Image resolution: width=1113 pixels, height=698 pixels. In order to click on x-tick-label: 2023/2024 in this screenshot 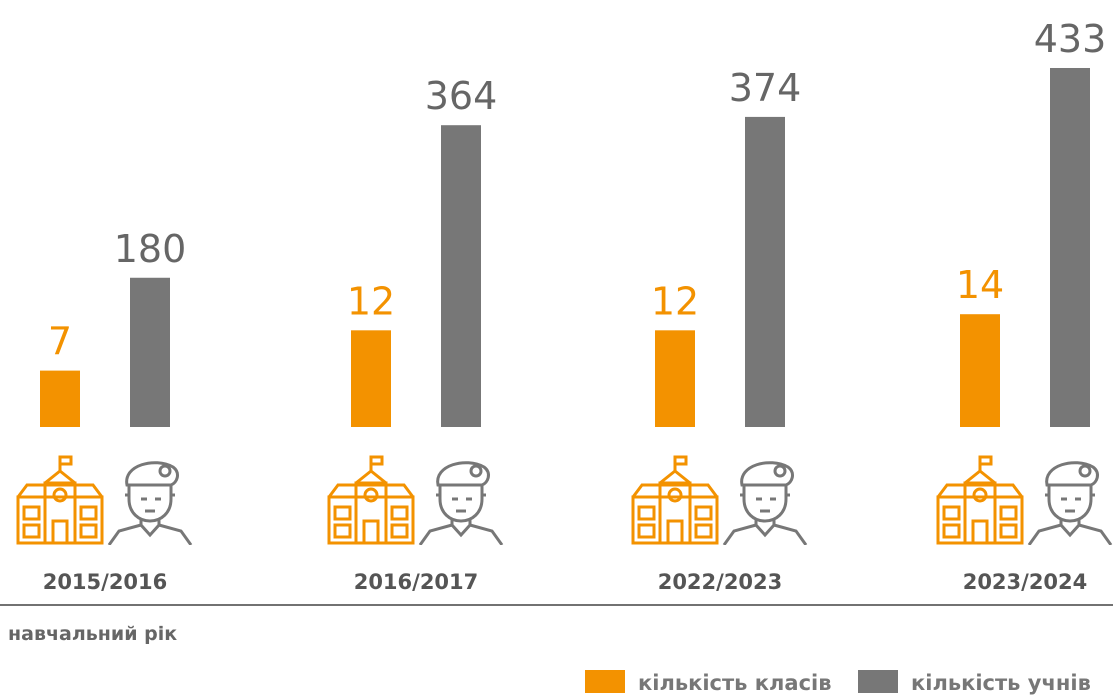, I will do `click(1025, 582)`.